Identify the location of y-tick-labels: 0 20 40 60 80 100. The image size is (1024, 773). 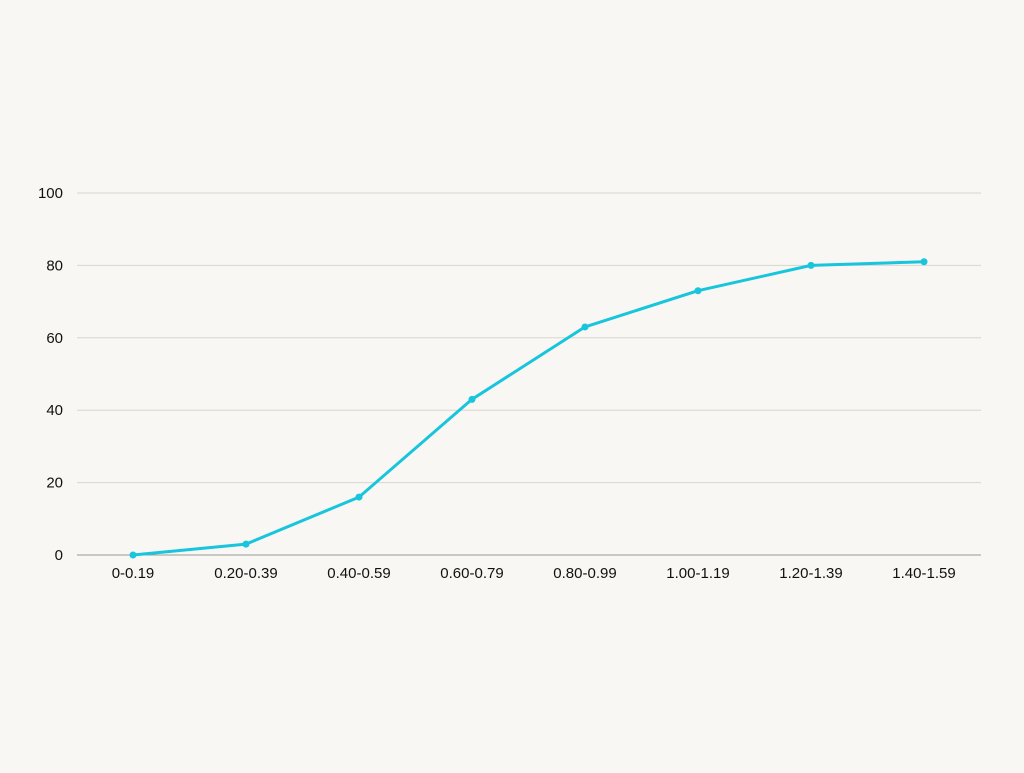
(50, 374).